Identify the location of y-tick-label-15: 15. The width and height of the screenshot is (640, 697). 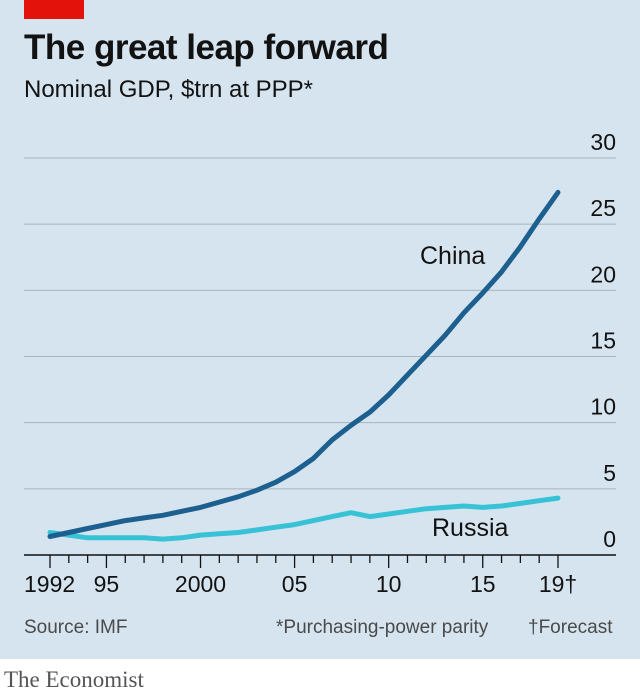
(603, 341).